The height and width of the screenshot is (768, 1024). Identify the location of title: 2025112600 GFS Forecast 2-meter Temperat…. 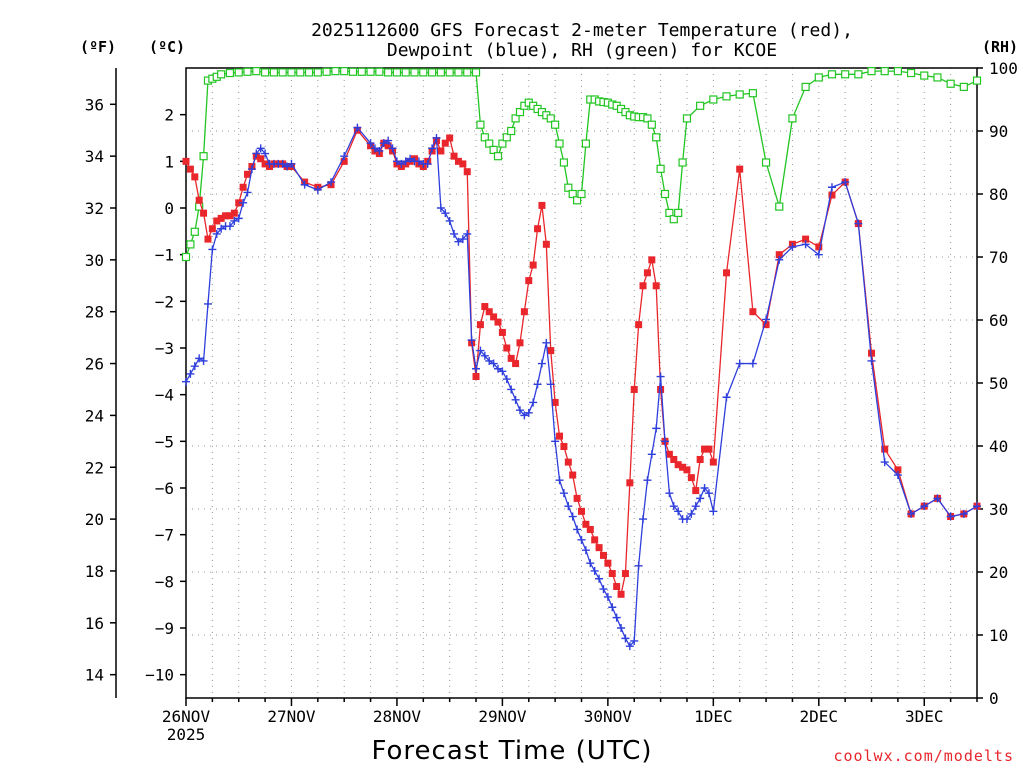
(582, 40).